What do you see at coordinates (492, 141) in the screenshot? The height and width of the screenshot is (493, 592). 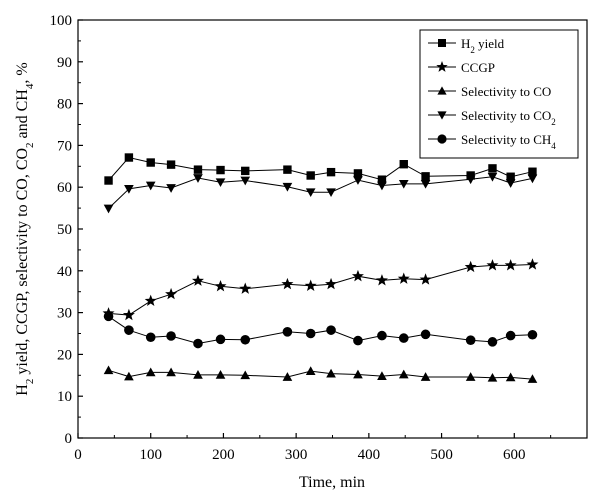 I see `legend-item-selectivity-to-ch4: Selectivity to CH4` at bounding box center [492, 141].